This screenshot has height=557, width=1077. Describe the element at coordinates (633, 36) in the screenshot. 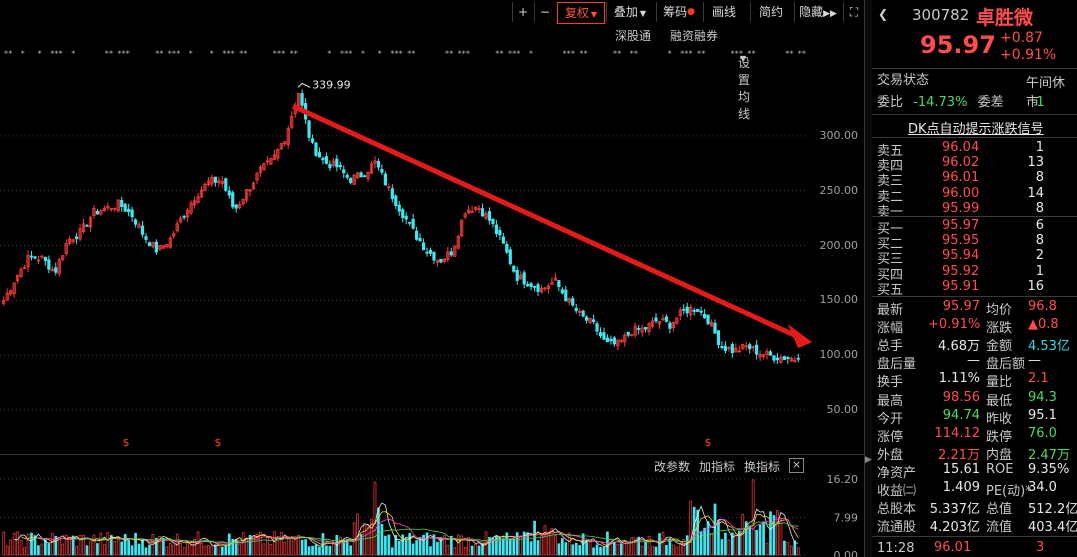

I see `shengutong-link: 深股通` at that location.